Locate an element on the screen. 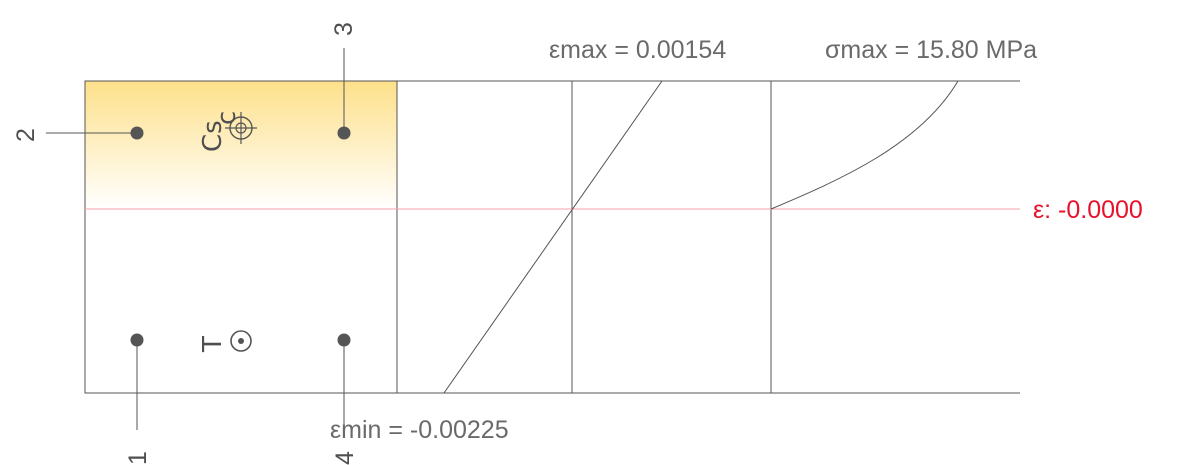 The image size is (1184, 465). rebar-1-label: 1 is located at coordinates (138, 458).